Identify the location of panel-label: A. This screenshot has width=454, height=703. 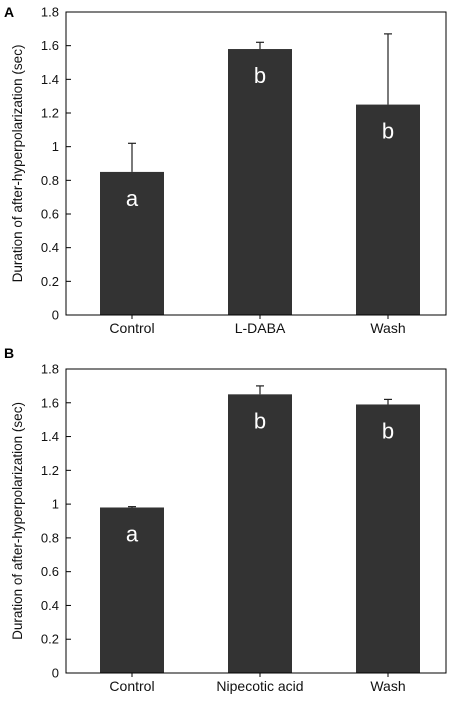
(9, 12).